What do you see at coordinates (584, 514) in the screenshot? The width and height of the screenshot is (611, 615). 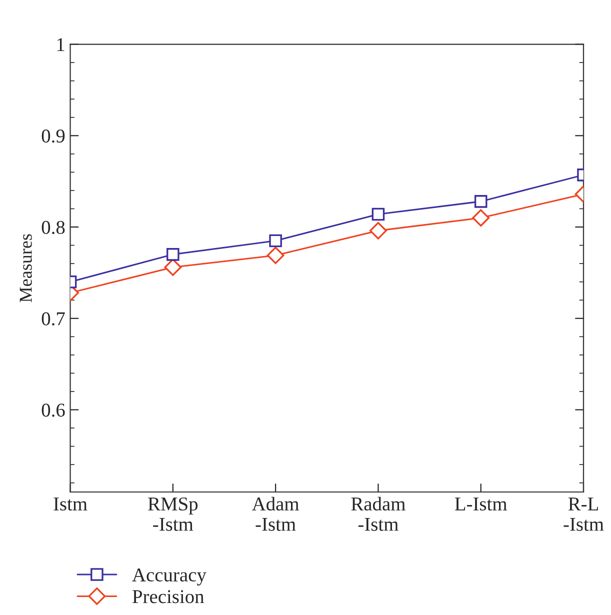 I see `x-tick-label: R-L -Istm` at bounding box center [584, 514].